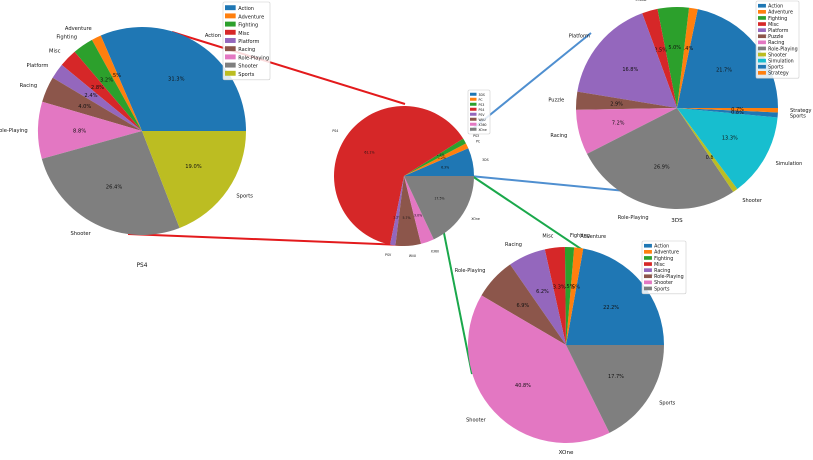 Image resolution: width=813 pixels, height=460 pixels. I want to click on slice-percent-label: 8.8%, so click(79, 131).